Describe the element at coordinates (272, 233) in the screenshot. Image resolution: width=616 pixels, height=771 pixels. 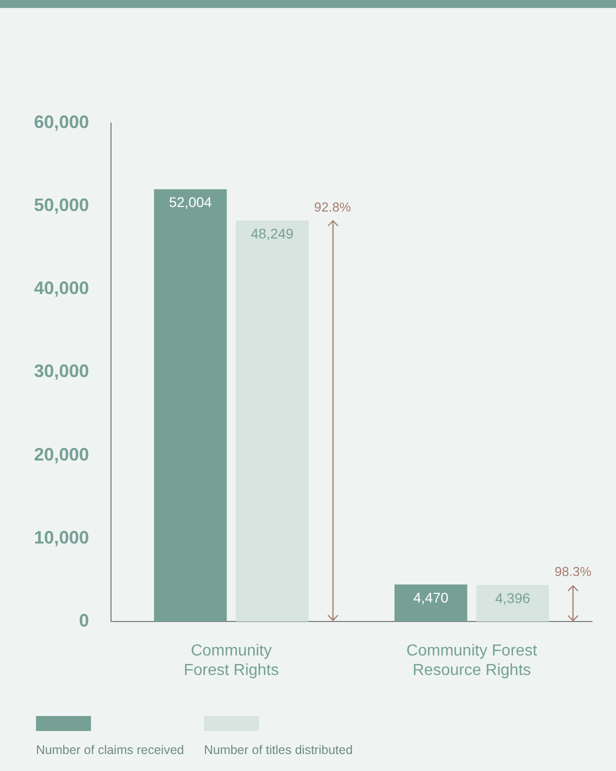
I see `data-label: 48,249` at that location.